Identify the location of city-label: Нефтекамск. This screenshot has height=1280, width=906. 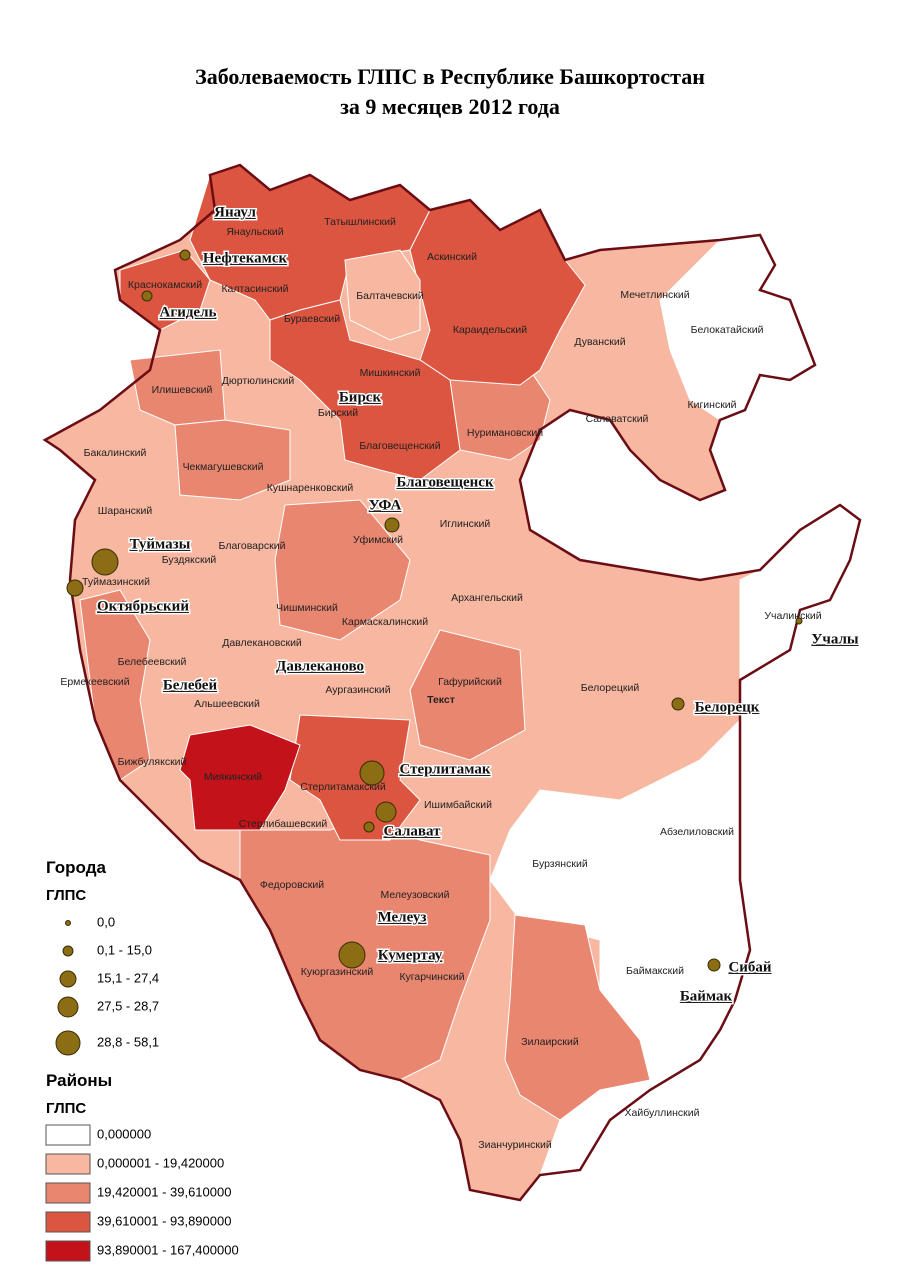
(245, 258).